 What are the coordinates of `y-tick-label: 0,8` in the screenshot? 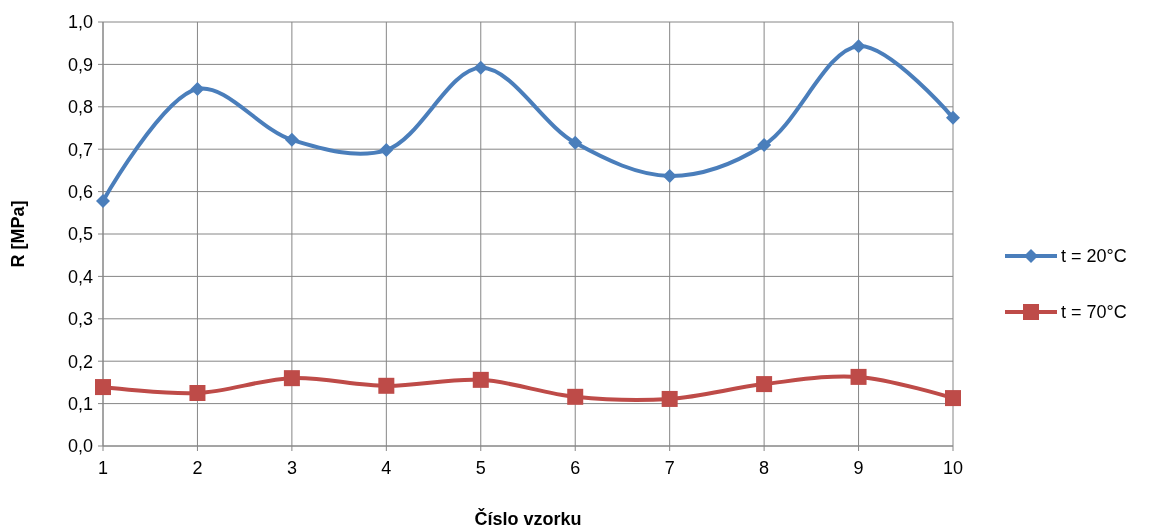 It's located at (80, 107).